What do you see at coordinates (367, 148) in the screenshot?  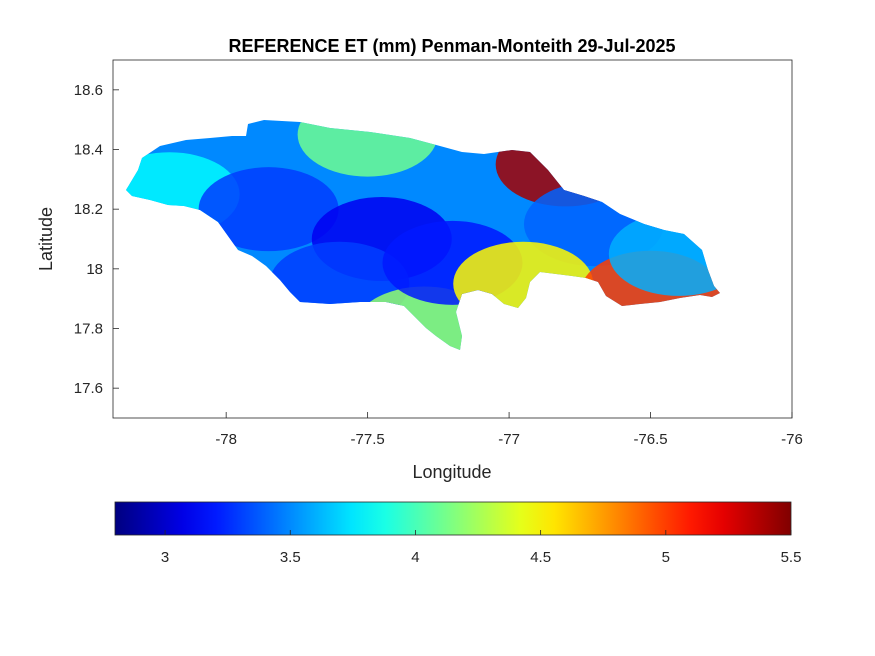 I see `et-region-north-coast` at bounding box center [367, 148].